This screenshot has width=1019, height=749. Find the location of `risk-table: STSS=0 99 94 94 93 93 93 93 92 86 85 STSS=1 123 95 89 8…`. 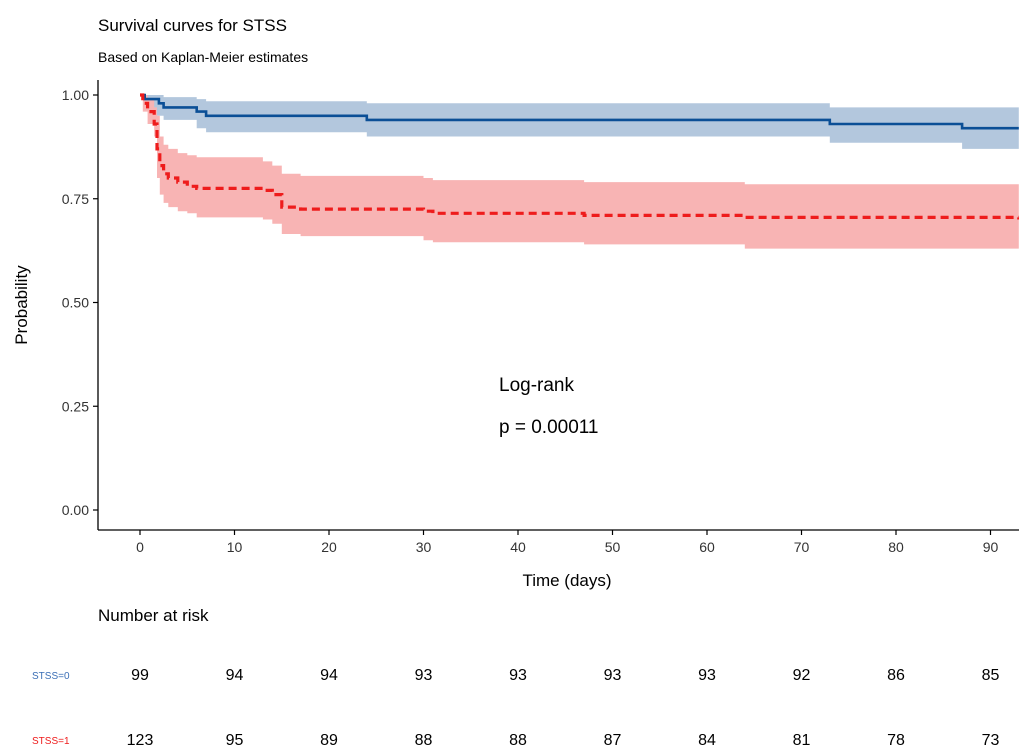

risk-table: STSS=0 99 94 94 93 93 93 93 92 86 85 STSS=1 123 95 89 8… is located at coordinates (516, 708).